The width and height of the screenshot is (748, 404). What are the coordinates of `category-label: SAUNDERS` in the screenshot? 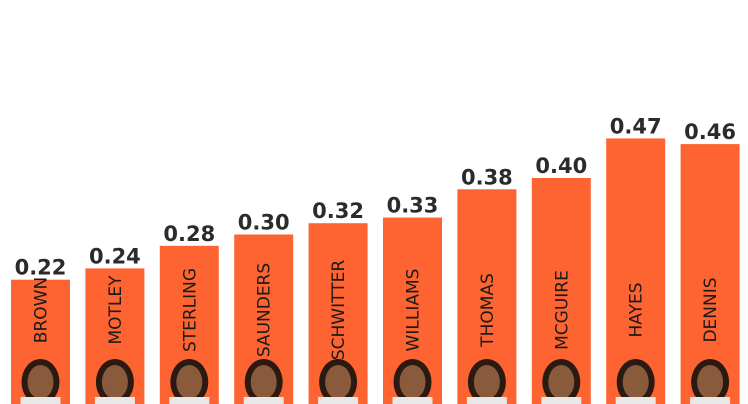 It's located at (265, 310).